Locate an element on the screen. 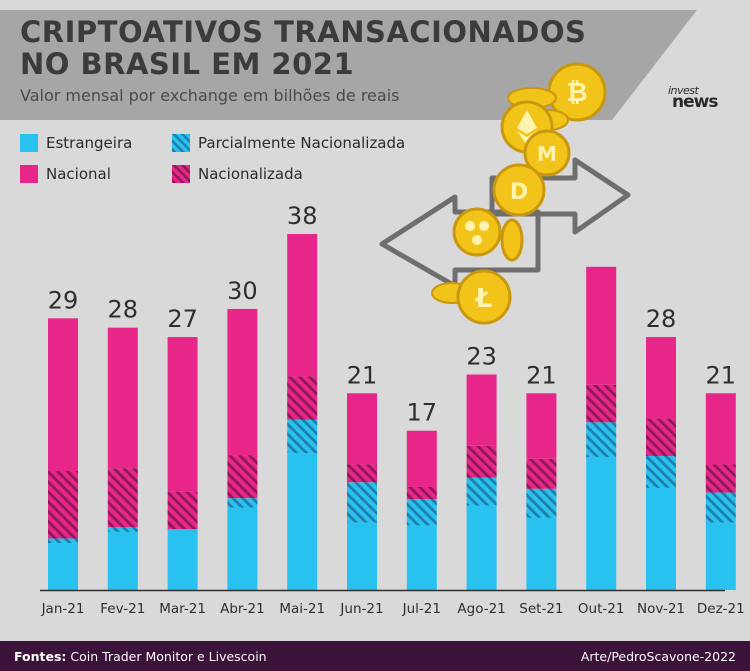 Image resolution: width=750 pixels, height=671 pixels. footer-source-label: Fontes: is located at coordinates (40, 656).